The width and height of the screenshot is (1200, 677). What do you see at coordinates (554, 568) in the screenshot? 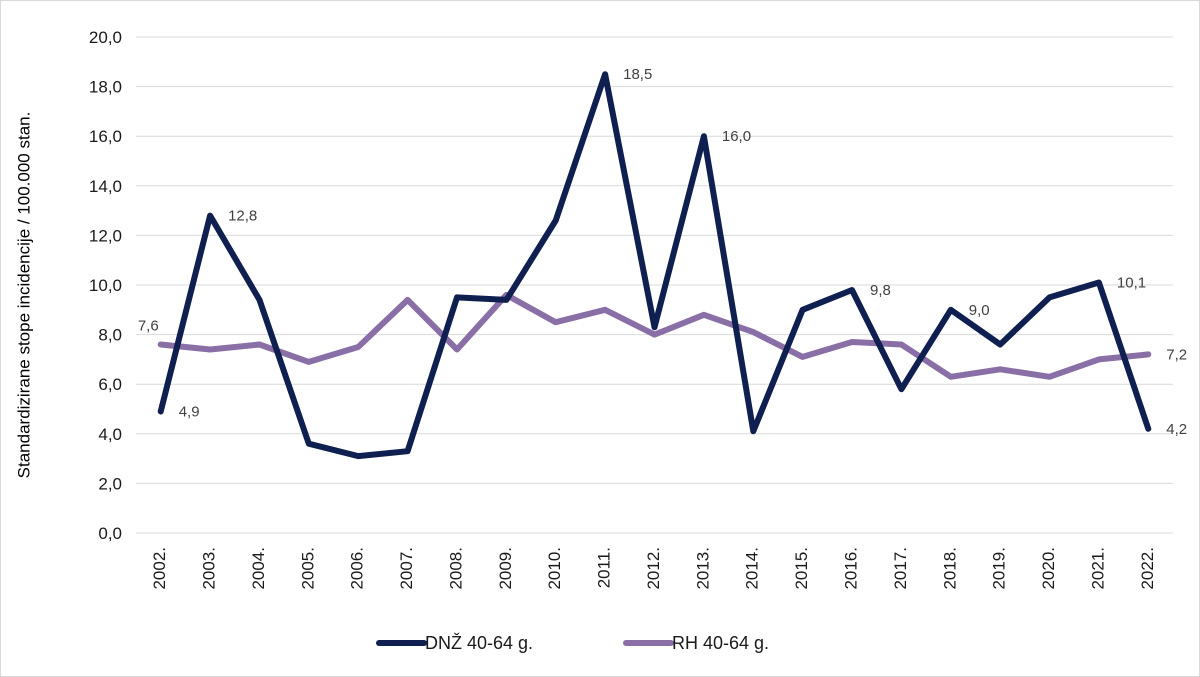
I see `x-tick-label: 2010.` at bounding box center [554, 568].